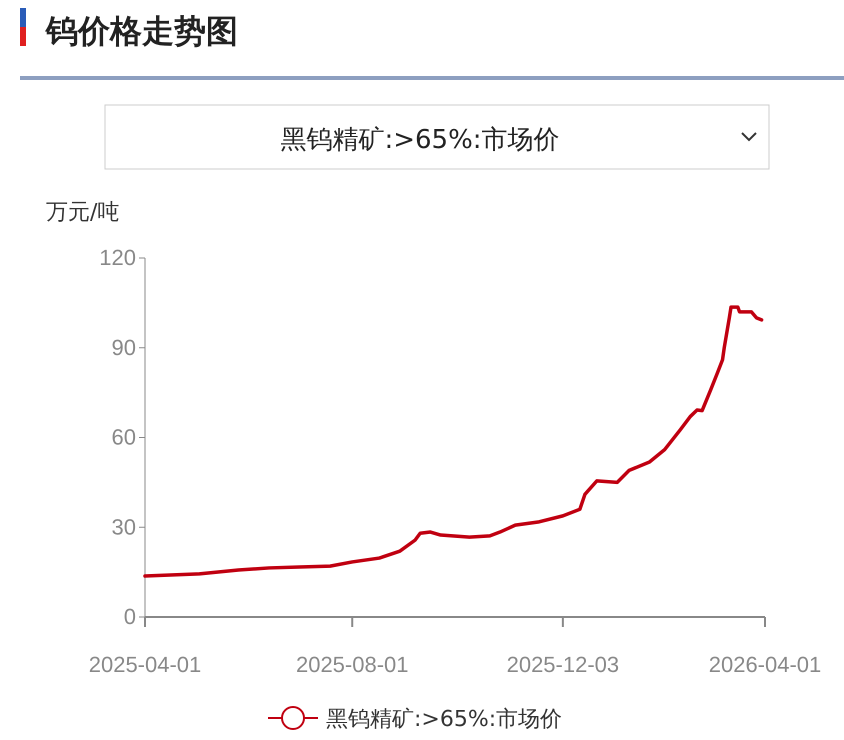 Image resolution: width=844 pixels, height=740 pixels. I want to click on x-tick-label: 2025-12-03, so click(563, 664).